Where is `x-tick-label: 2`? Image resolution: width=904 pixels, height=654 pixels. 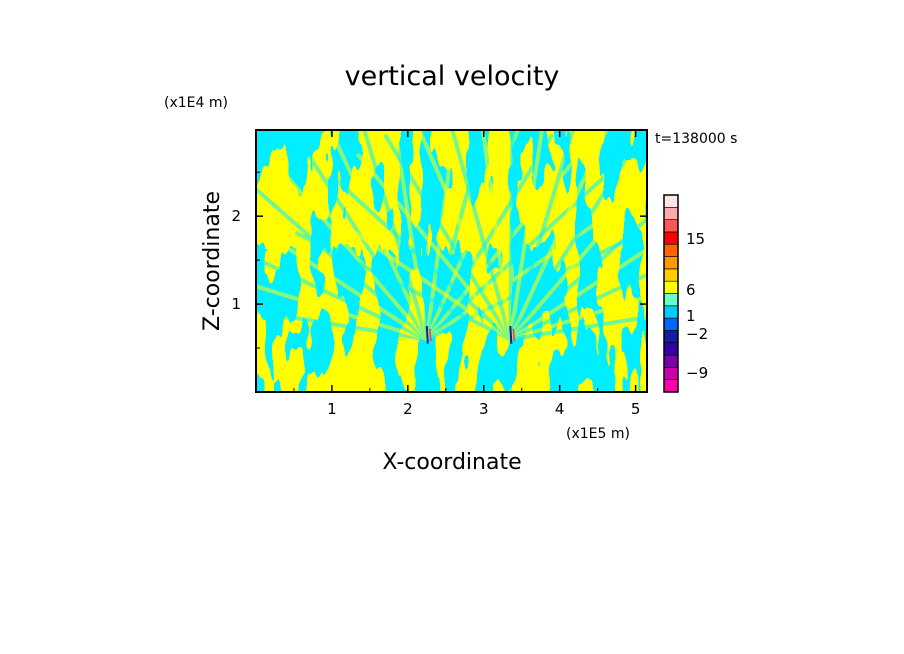
x-tick-label: 2 is located at coordinates (408, 409).